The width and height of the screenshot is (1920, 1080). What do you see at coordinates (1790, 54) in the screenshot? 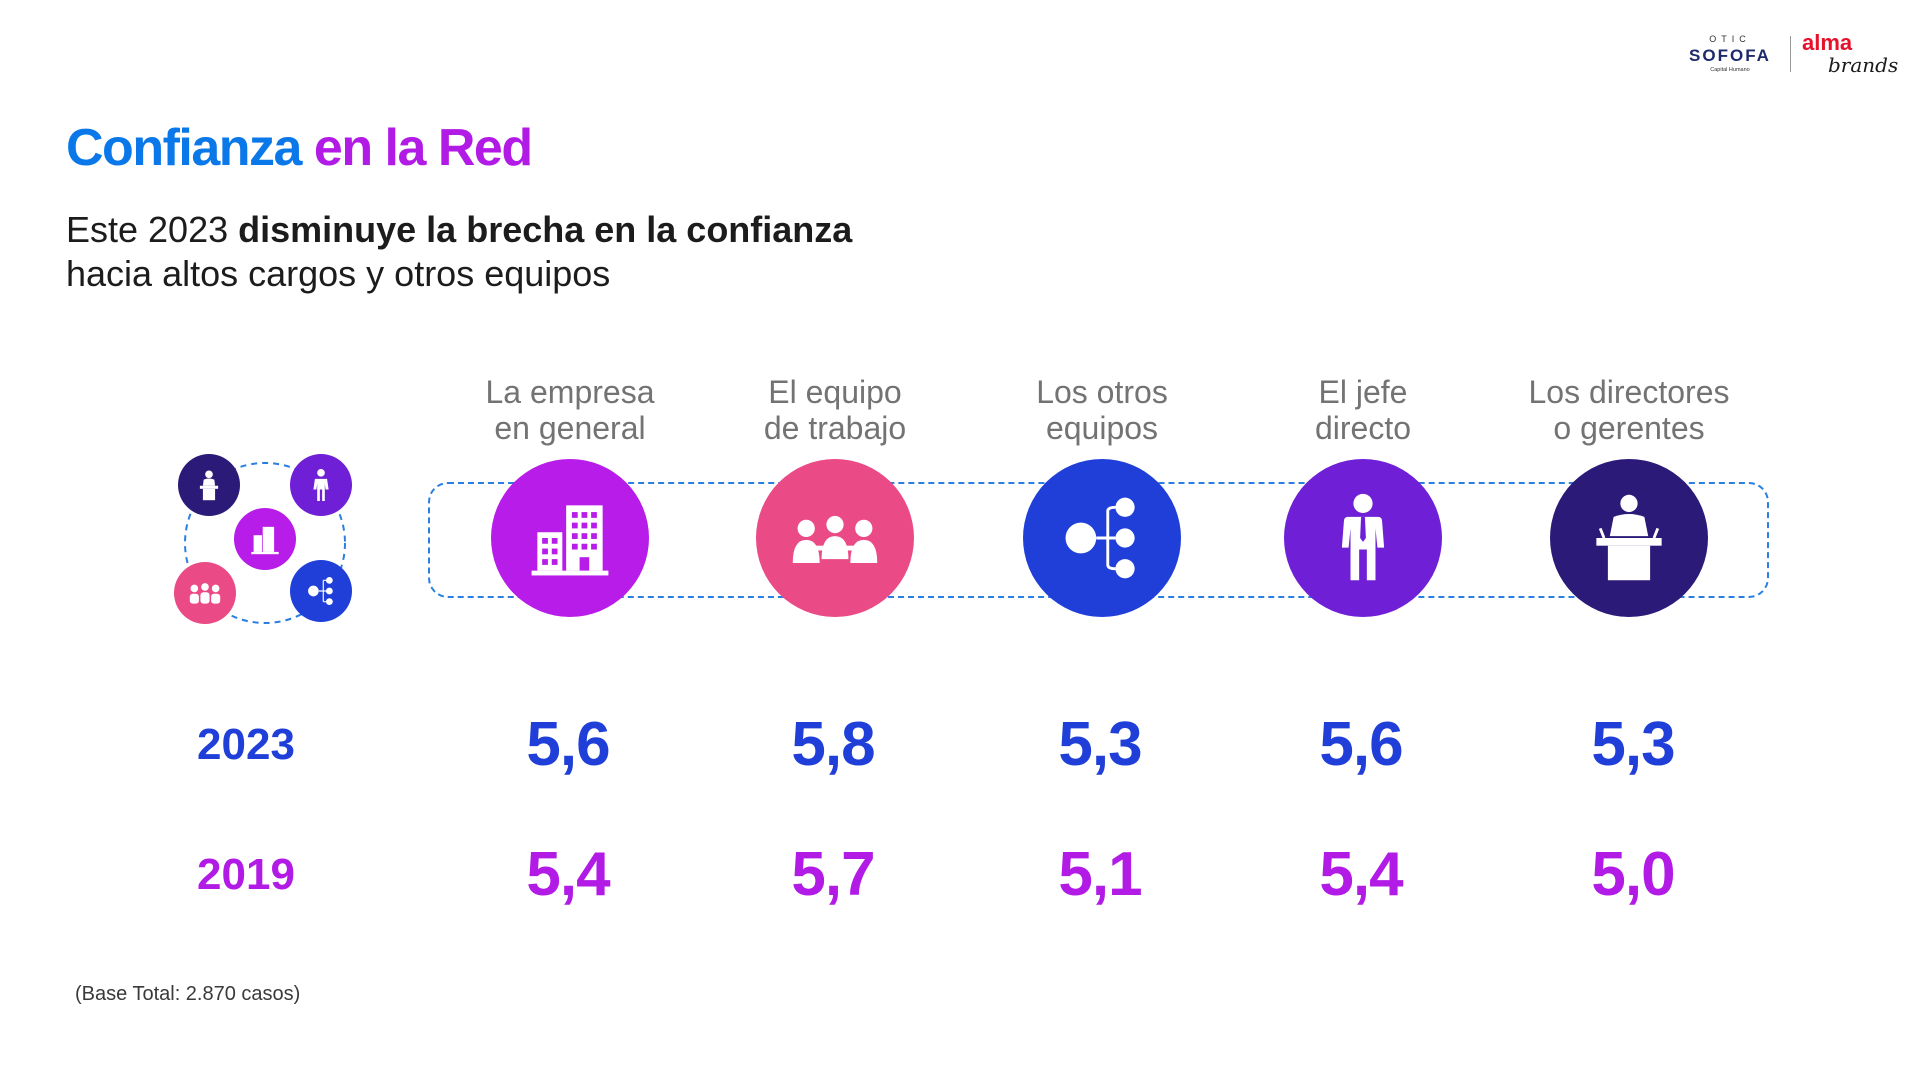
I see `logo-divider` at bounding box center [1790, 54].